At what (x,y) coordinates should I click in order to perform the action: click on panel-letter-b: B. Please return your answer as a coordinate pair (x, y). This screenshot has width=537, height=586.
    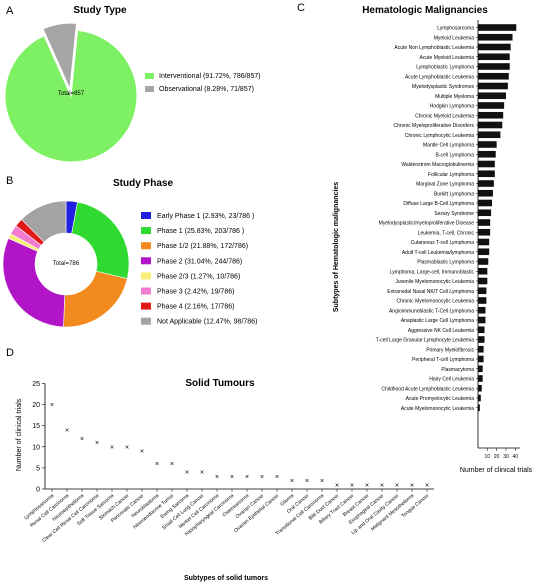
    Looking at the image, I should click on (9, 181).